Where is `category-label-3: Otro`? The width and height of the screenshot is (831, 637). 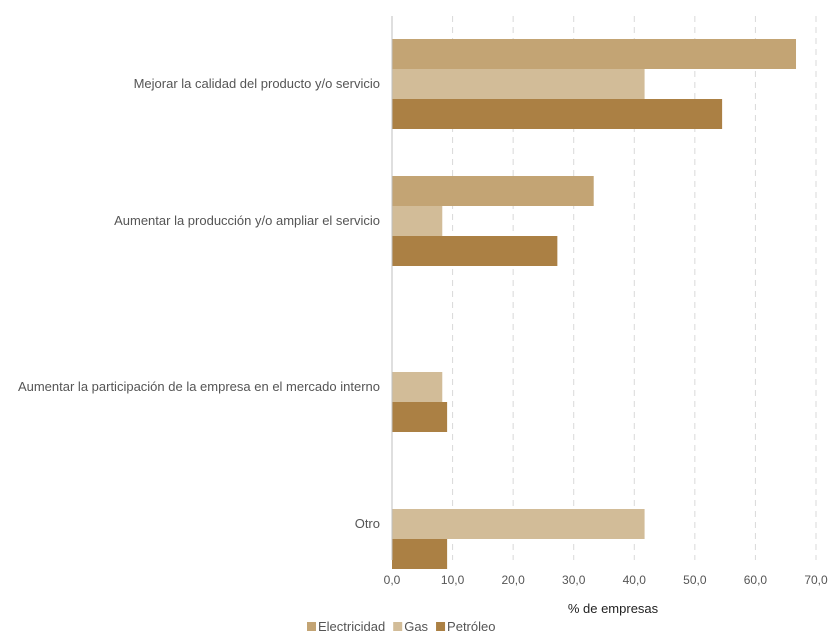 category-label-3: Otro is located at coordinates (367, 523).